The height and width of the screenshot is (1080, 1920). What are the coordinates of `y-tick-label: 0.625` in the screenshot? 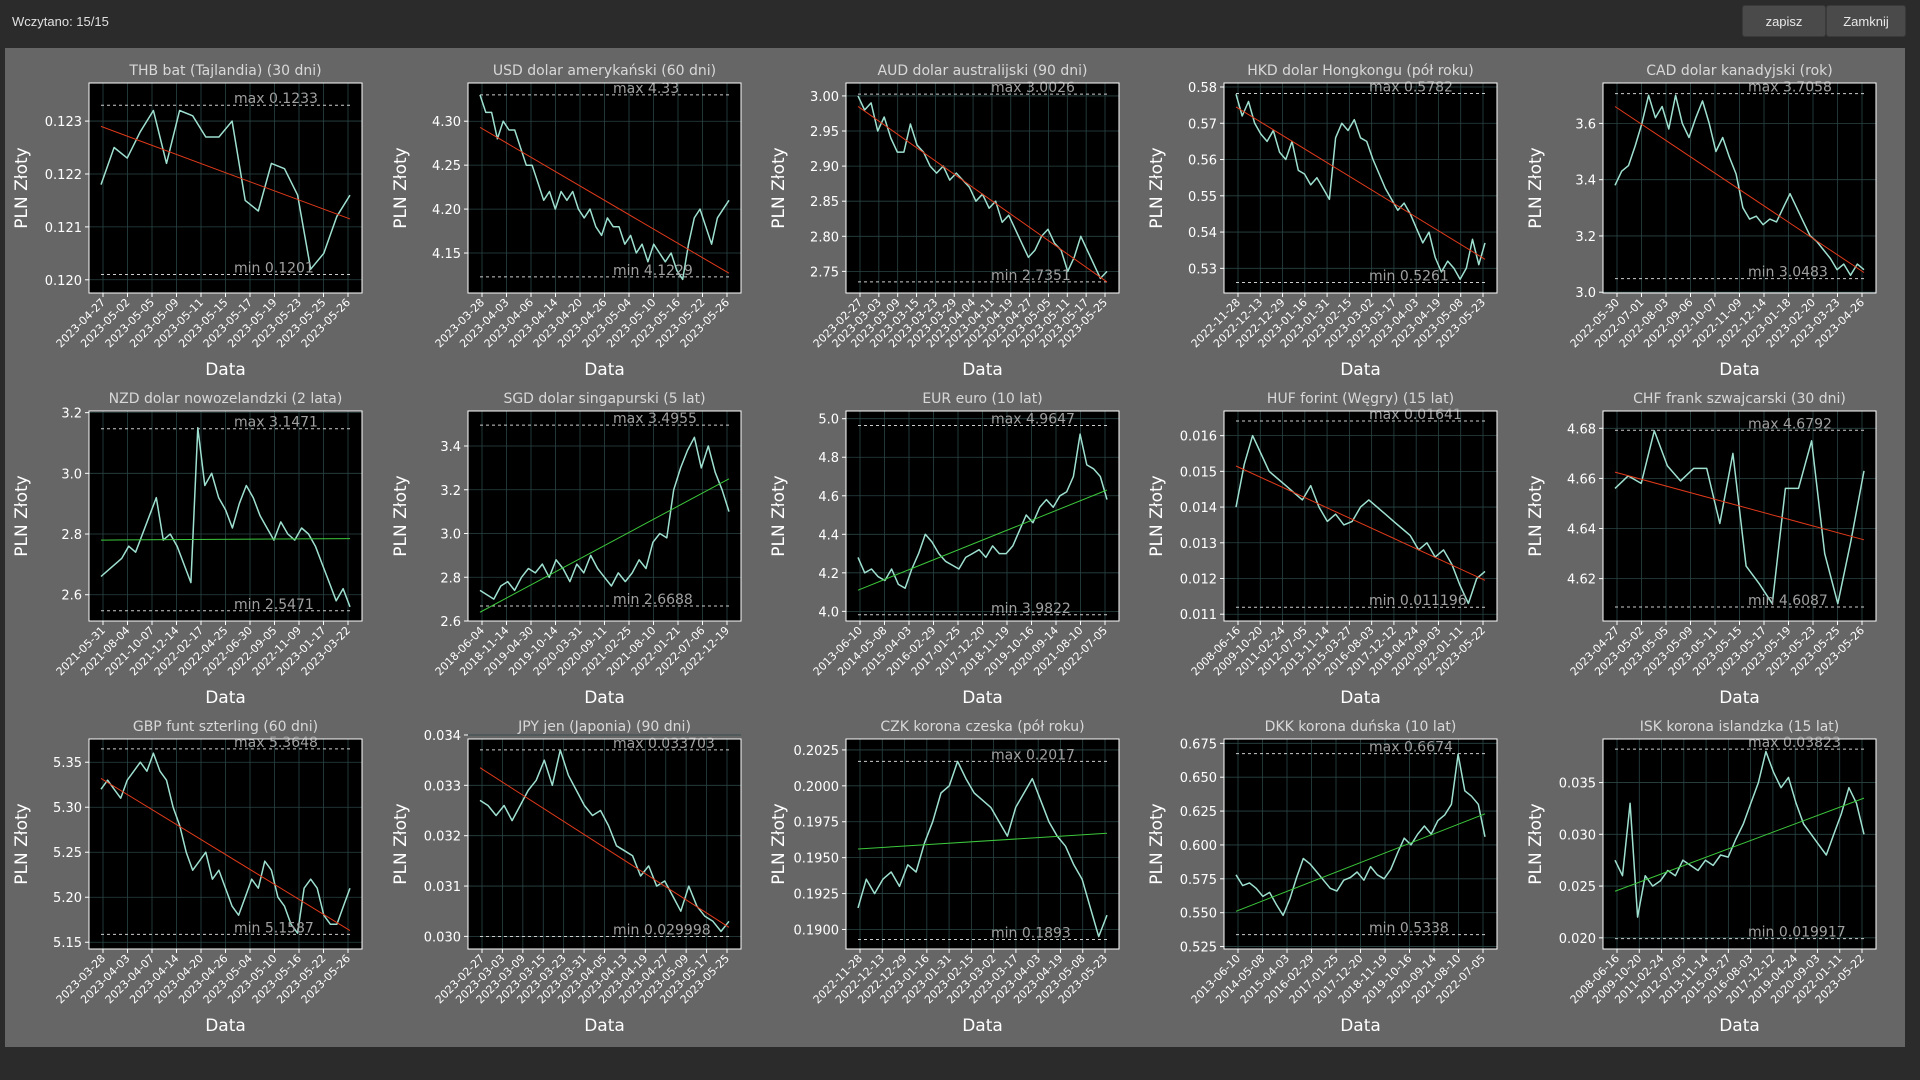 It's located at (1198, 812).